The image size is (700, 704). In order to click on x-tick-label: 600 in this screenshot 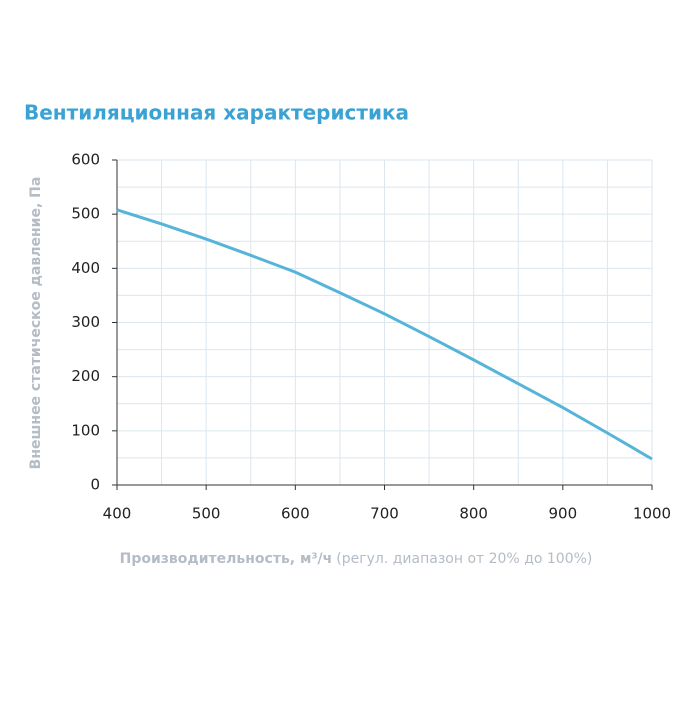, I will do `click(295, 514)`.